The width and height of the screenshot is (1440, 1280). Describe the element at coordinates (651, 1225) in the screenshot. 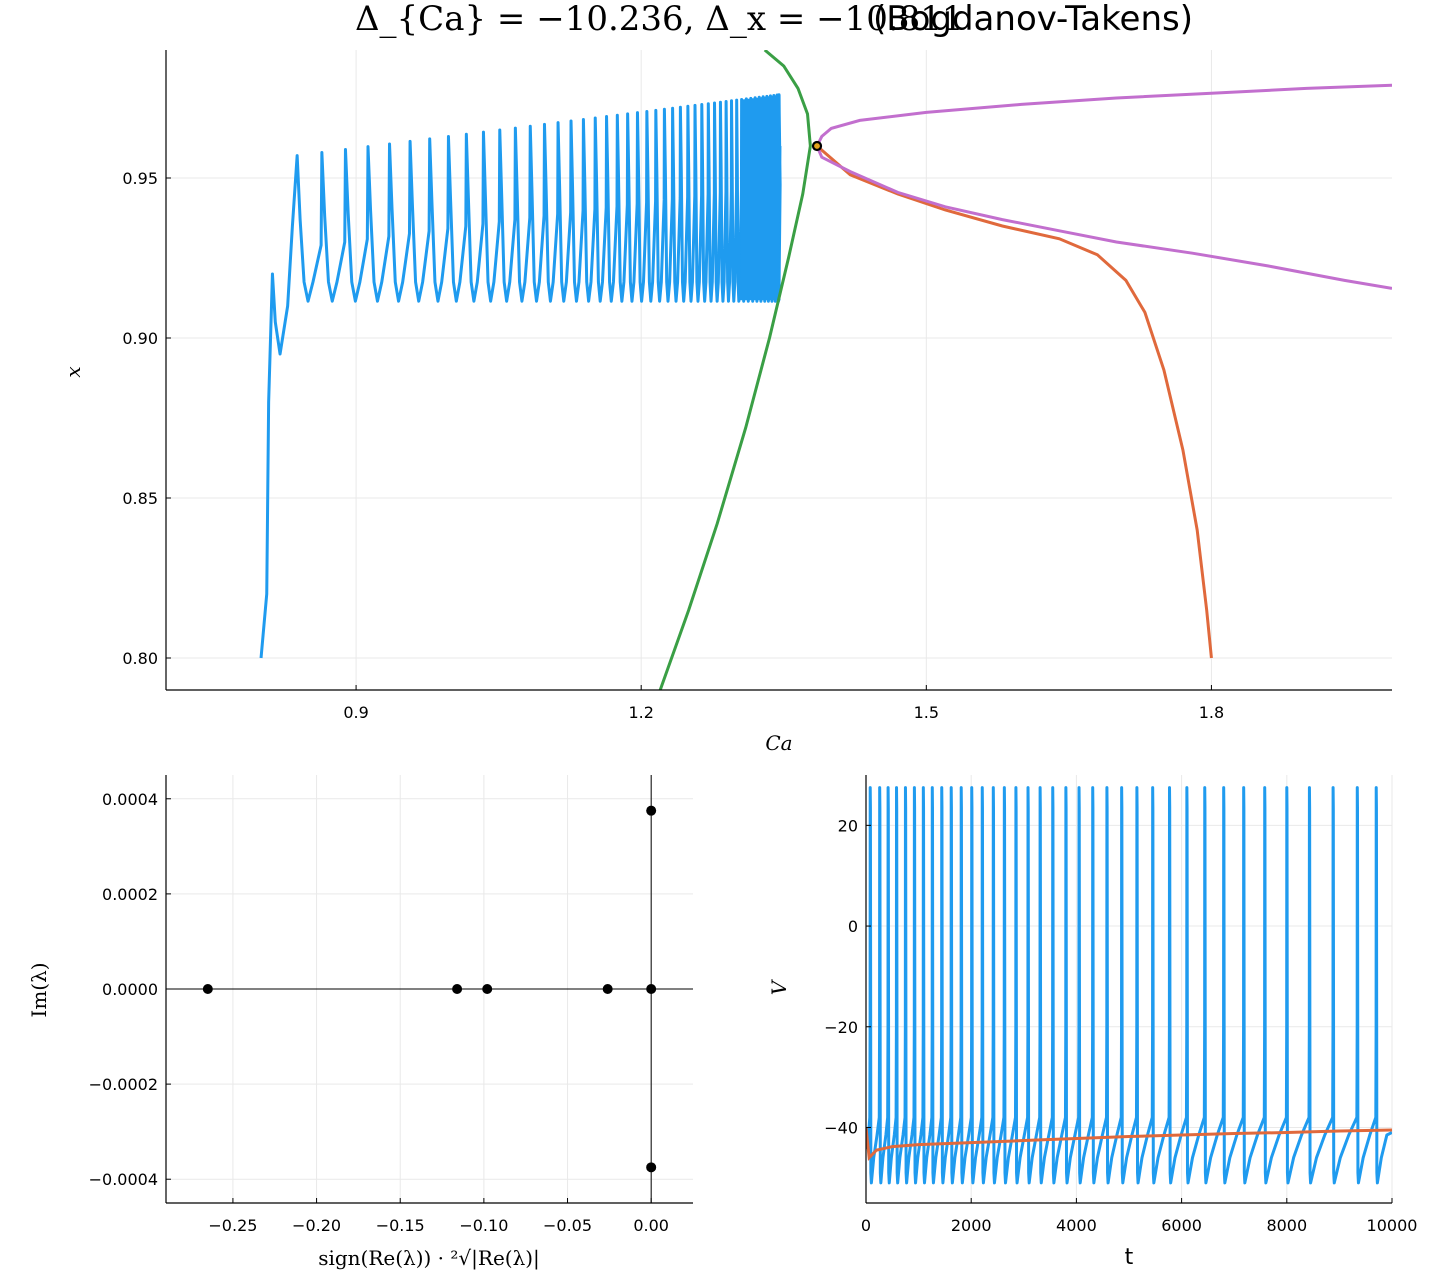

I see `eigenvalue-xtick-label: 0.00` at that location.